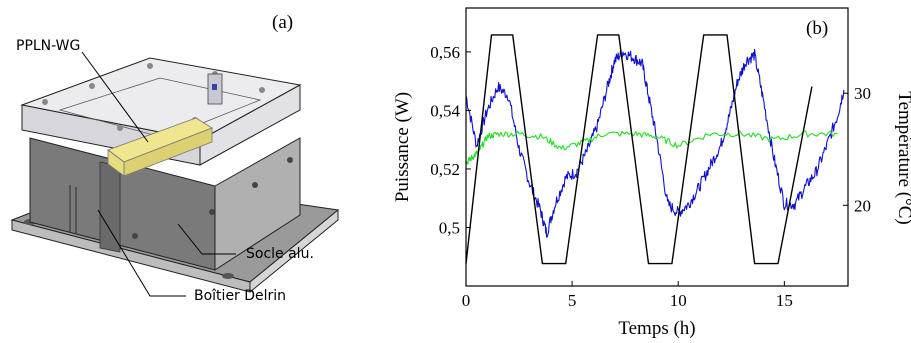  What do you see at coordinates (862, 205) in the screenshot?
I see `y2-tick-label: 20` at bounding box center [862, 205].